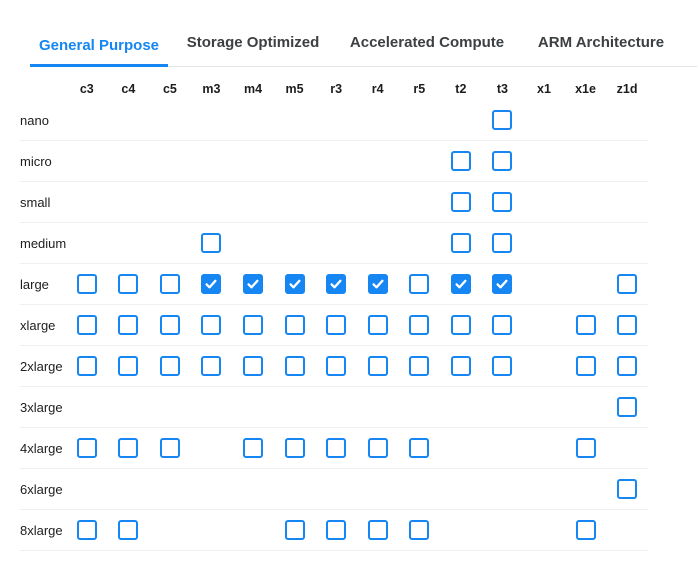  I want to click on checkbox-xlarge-r5, so click(419, 325).